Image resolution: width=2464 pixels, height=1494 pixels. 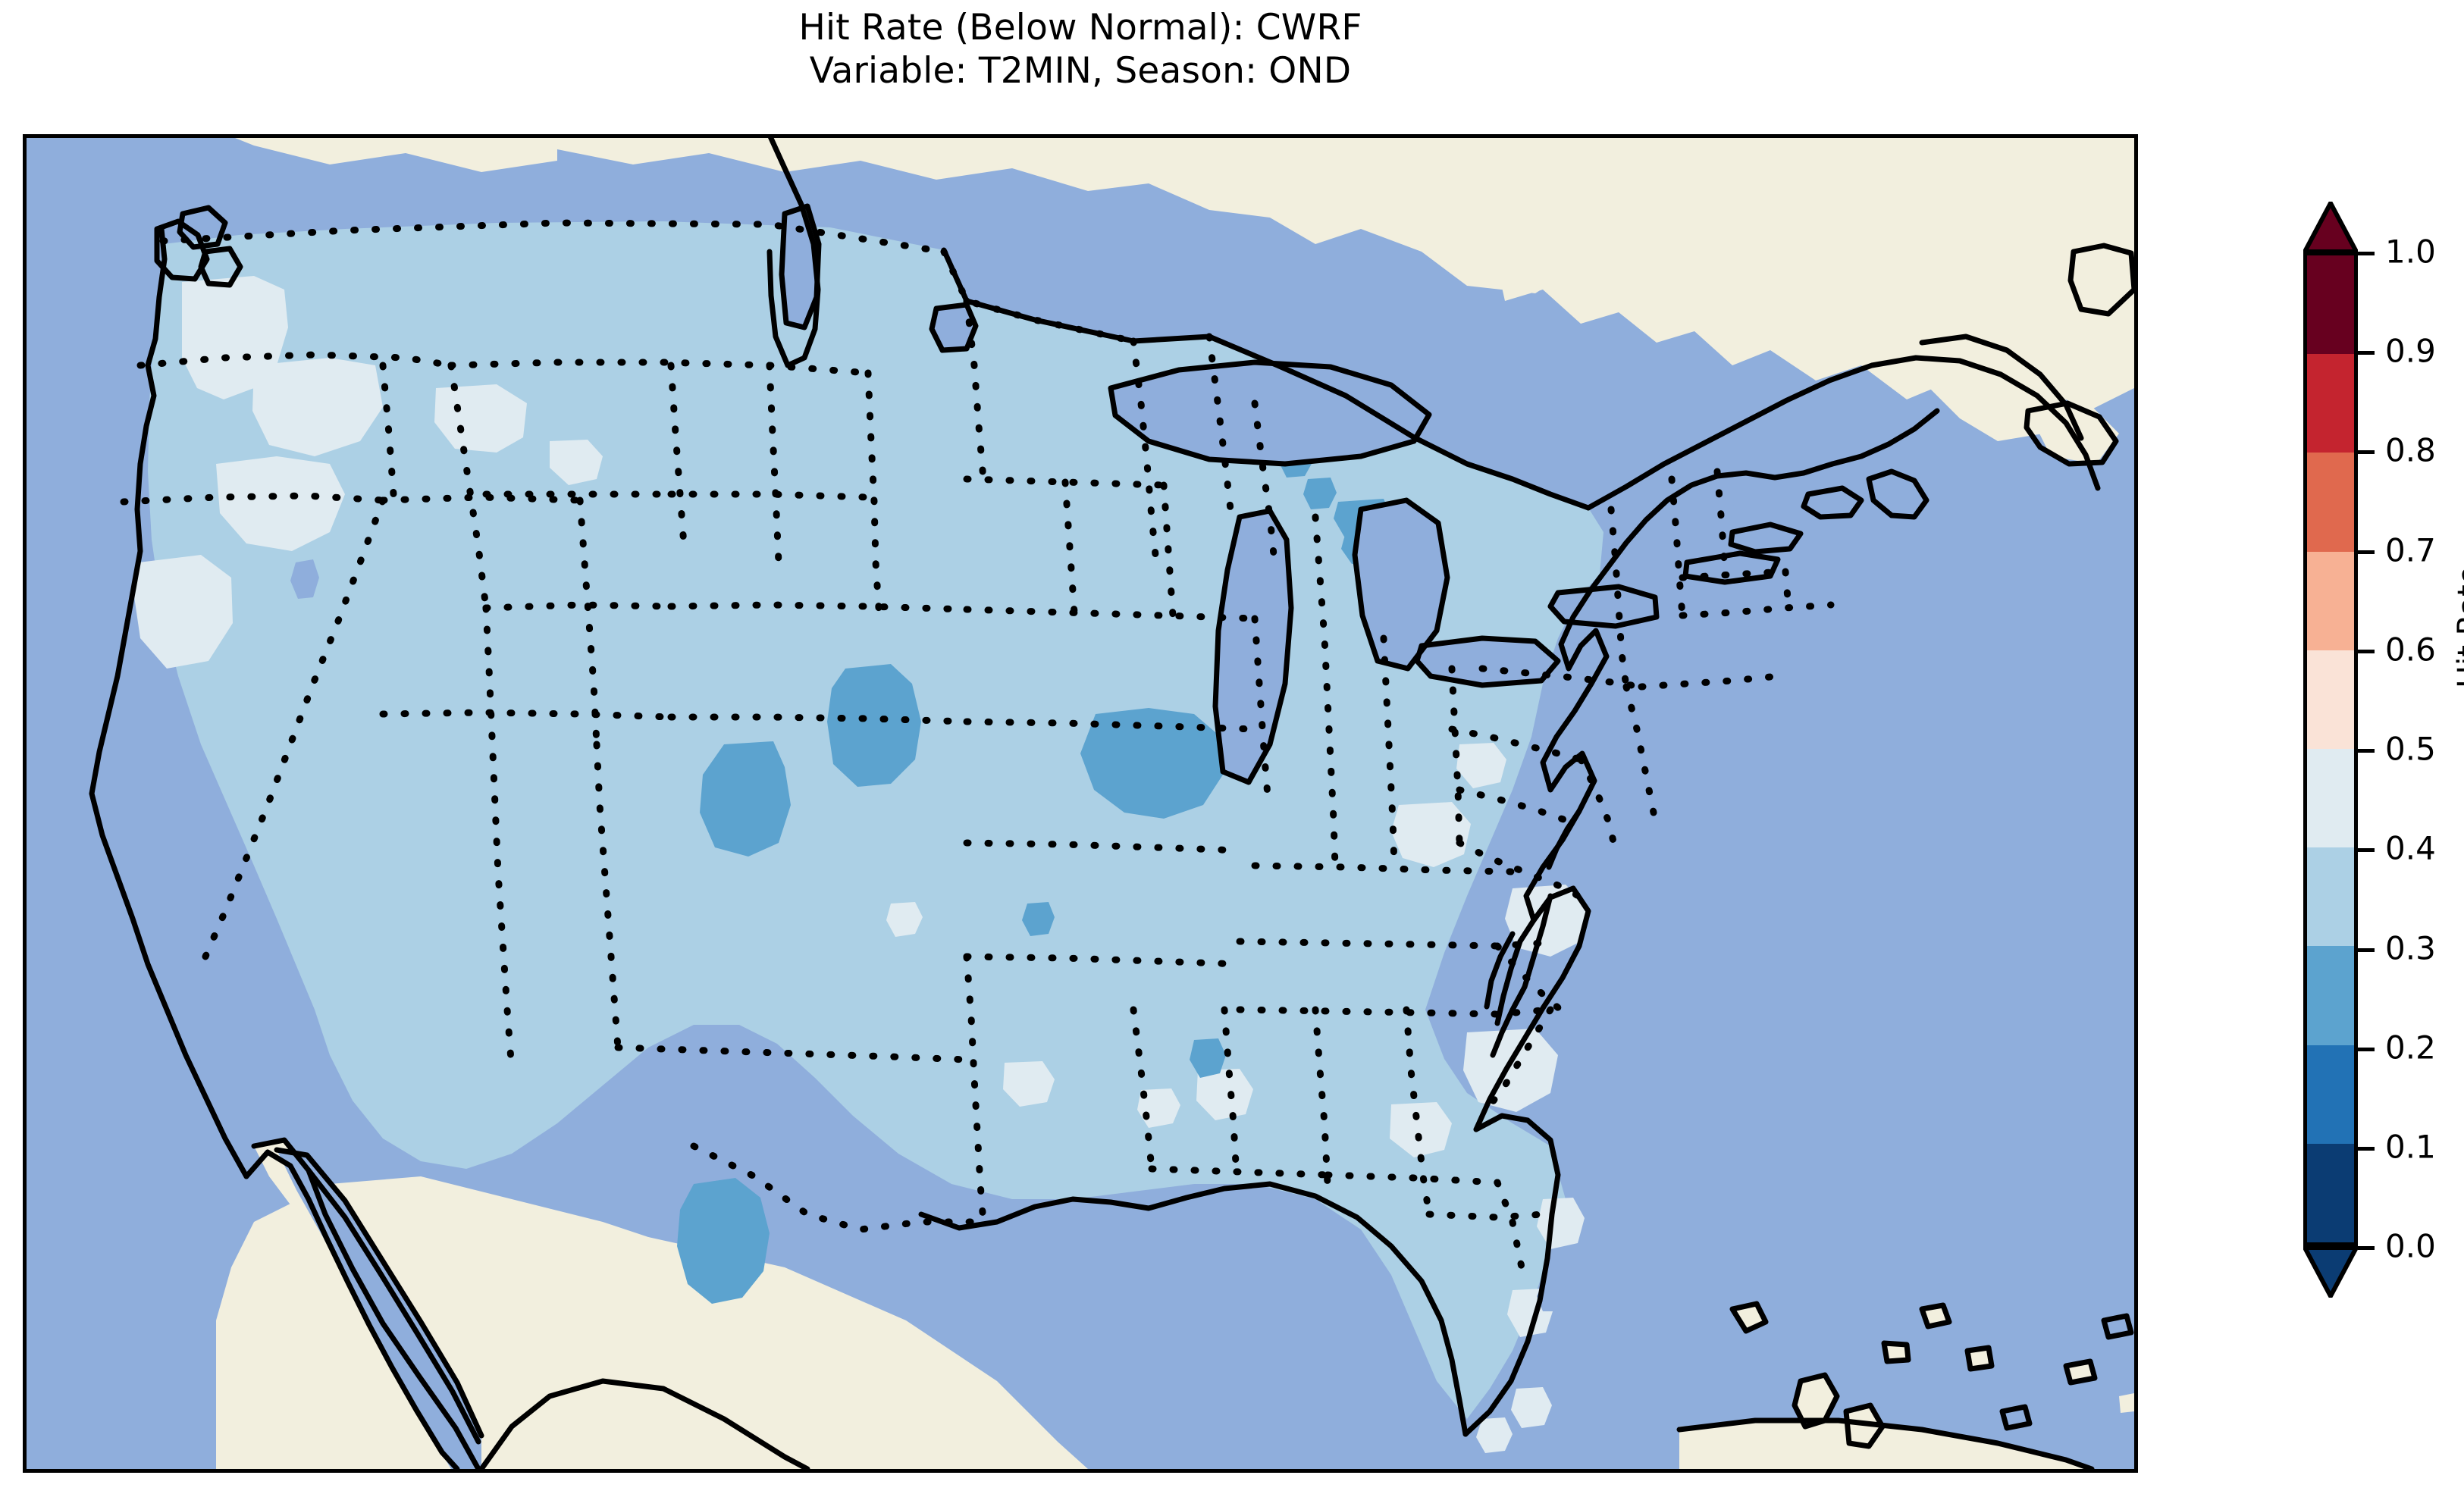 What do you see at coordinates (1401, 584) in the screenshot?
I see `lake-huron` at bounding box center [1401, 584].